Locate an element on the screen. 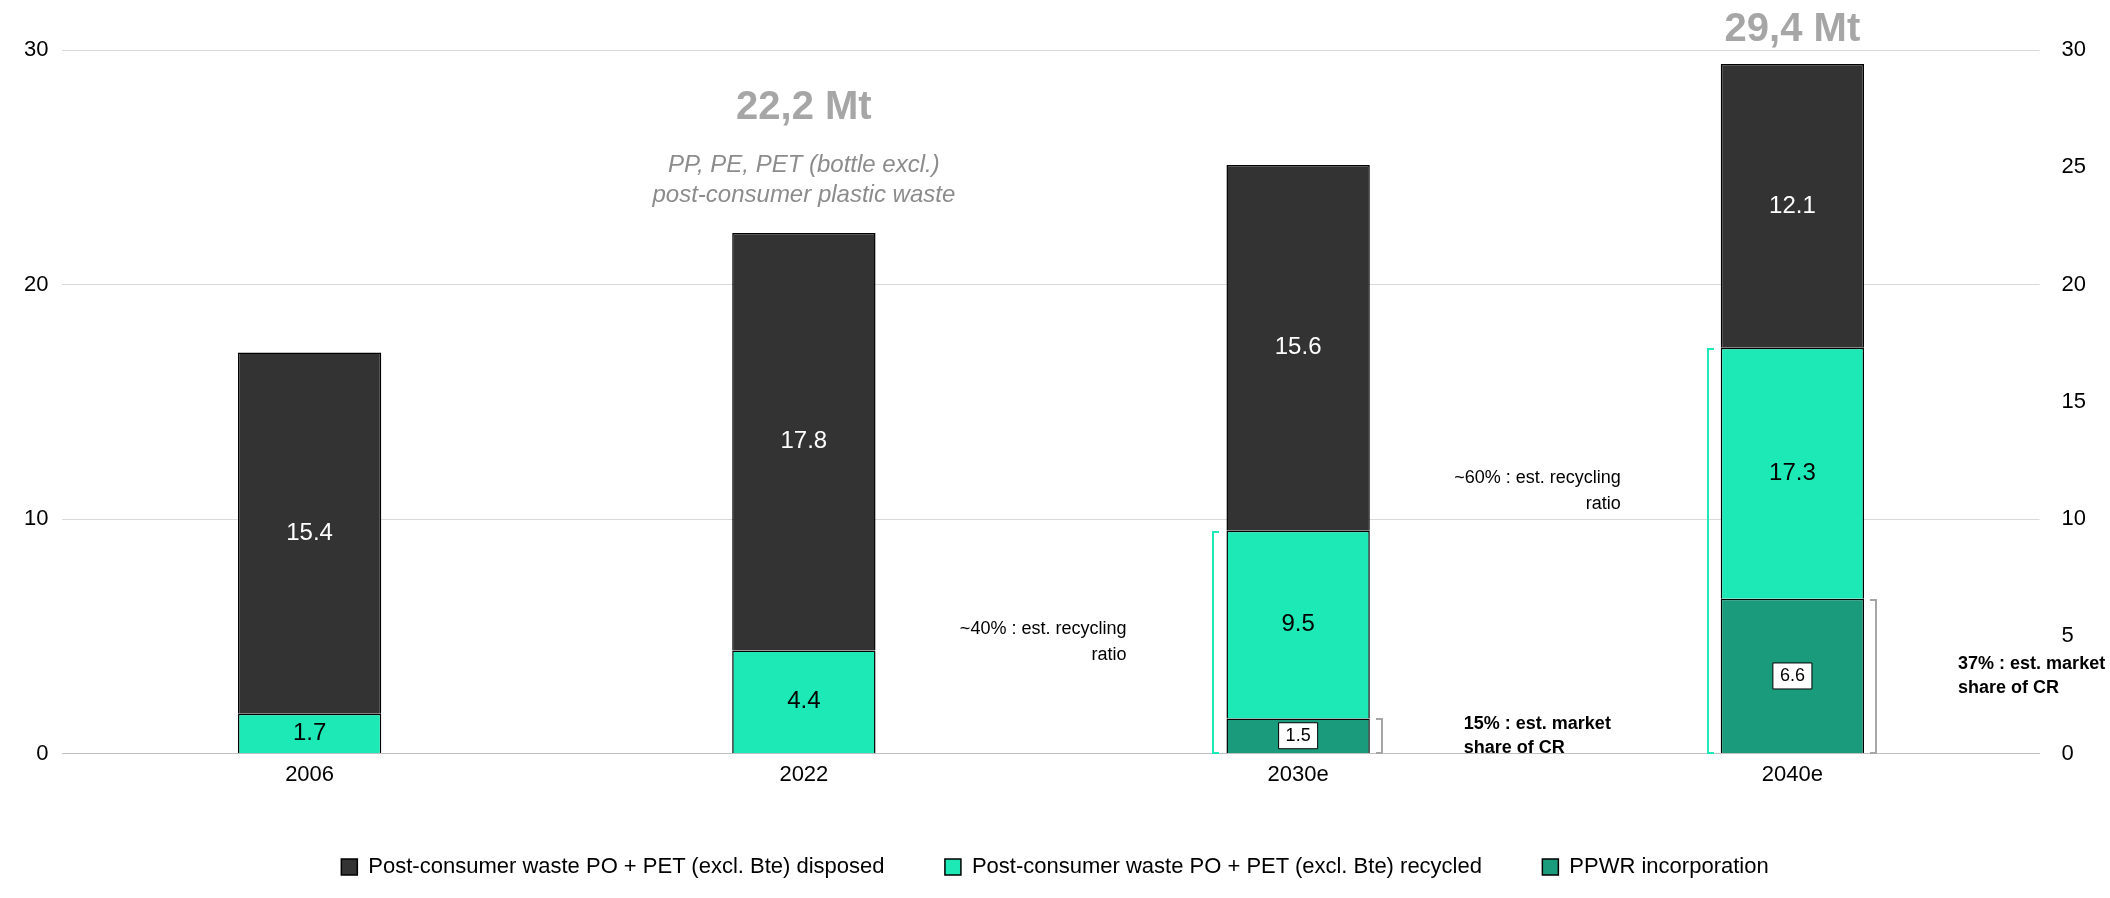 The height and width of the screenshot is (898, 2110). x-tick-label: 2006 is located at coordinates (310, 773).